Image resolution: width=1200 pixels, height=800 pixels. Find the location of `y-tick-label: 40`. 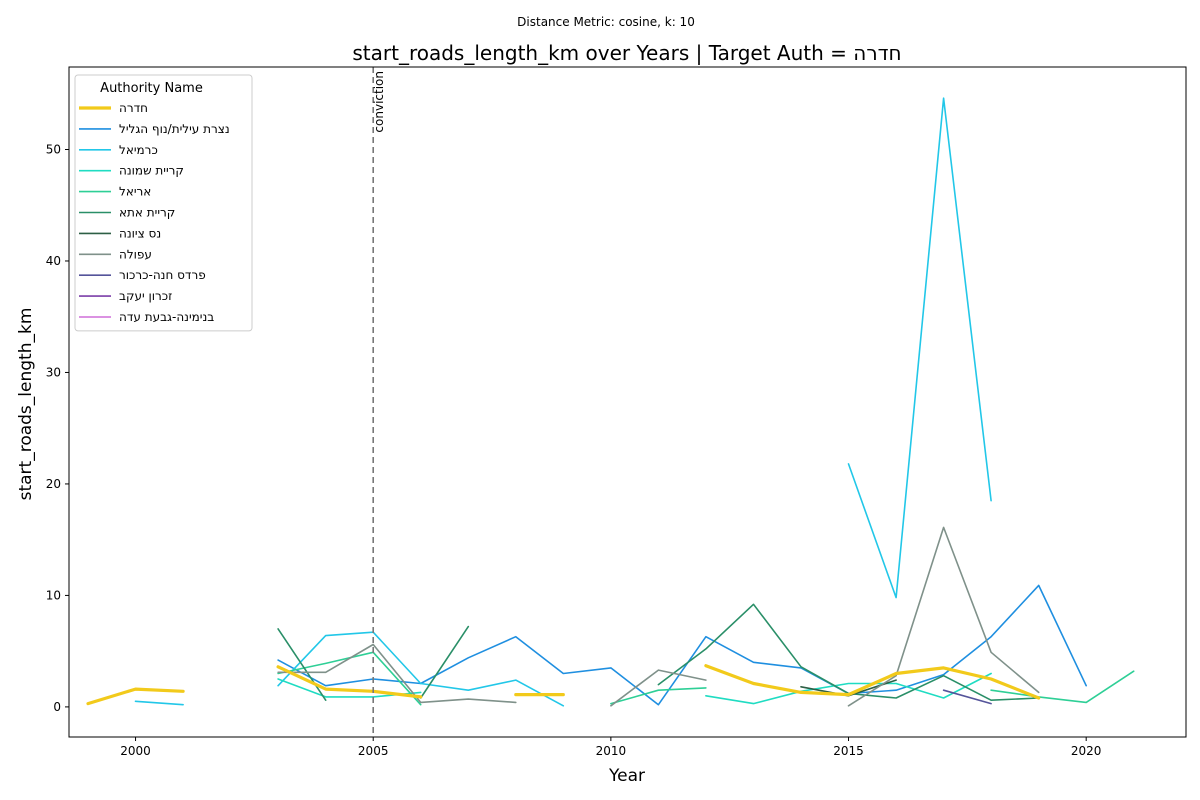

y-tick-label: 40 is located at coordinates (53, 261).